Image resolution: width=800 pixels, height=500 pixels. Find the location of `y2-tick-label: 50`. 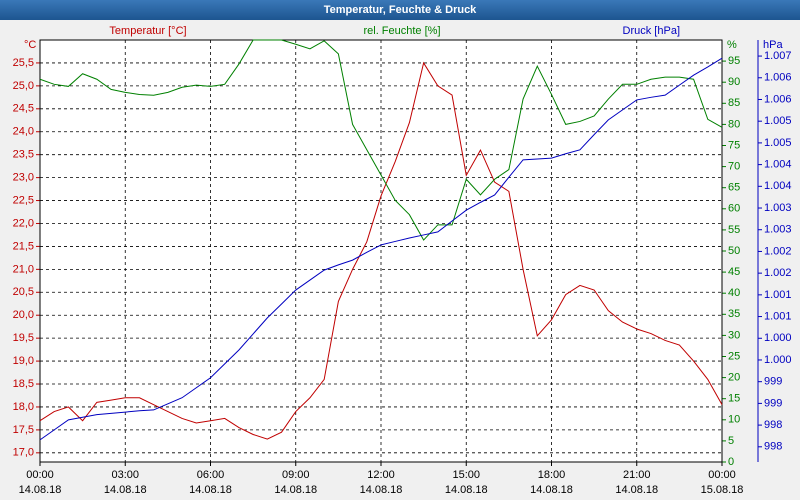

y2-tick-label: 50 is located at coordinates (734, 251).